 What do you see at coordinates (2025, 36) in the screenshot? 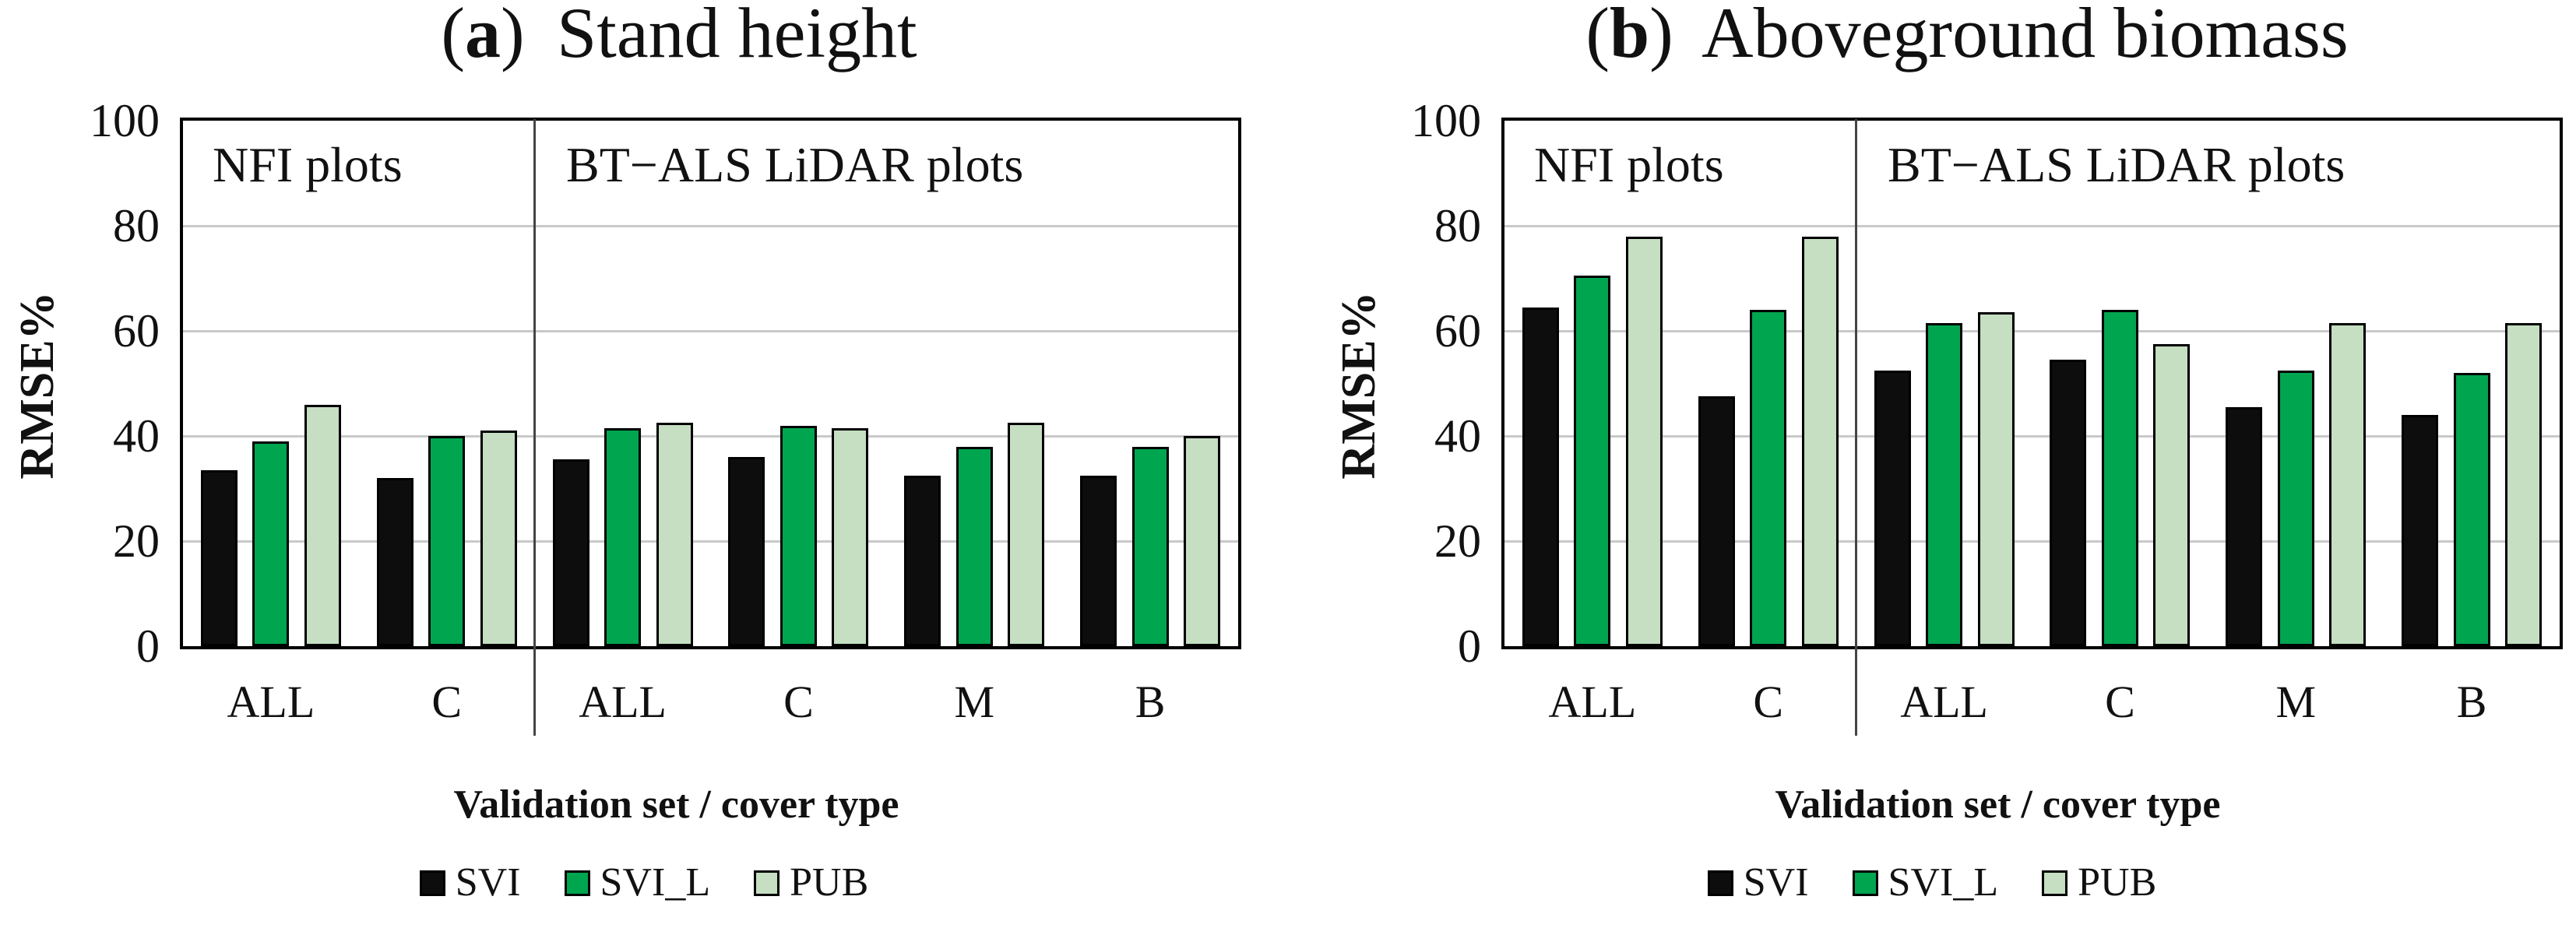
I see `panel-b-title-text: Aboveground biomass` at bounding box center [2025, 36].